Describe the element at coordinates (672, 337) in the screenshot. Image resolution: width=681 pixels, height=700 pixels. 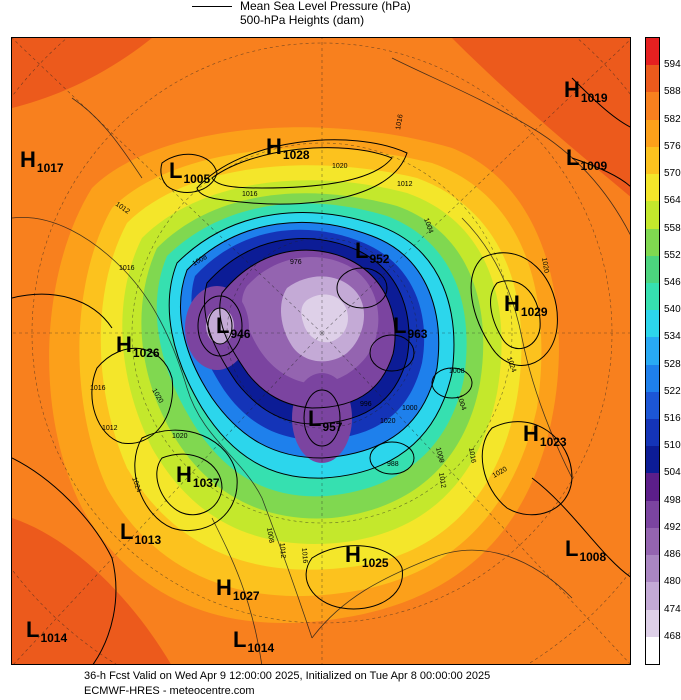
I see `colorbar-tick-label: 534` at that location.